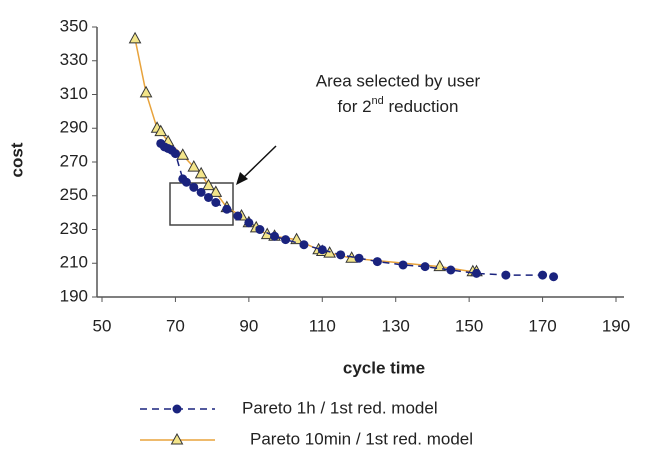 Image resolution: width=646 pixels, height=459 pixels. I want to click on annotation-arrowhead, so click(242, 178).